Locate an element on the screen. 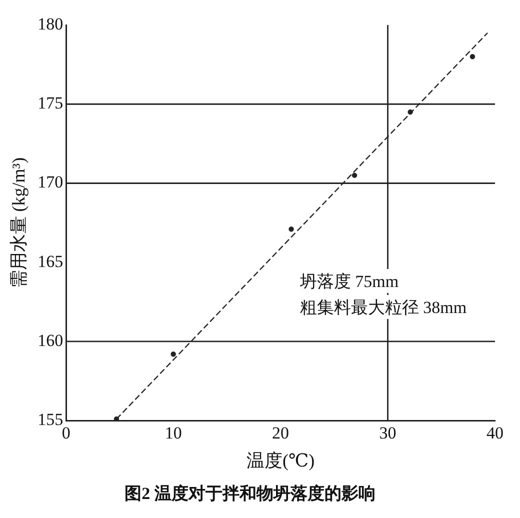 This screenshot has height=518, width=520. y-tick-label: 155 is located at coordinates (51, 420).